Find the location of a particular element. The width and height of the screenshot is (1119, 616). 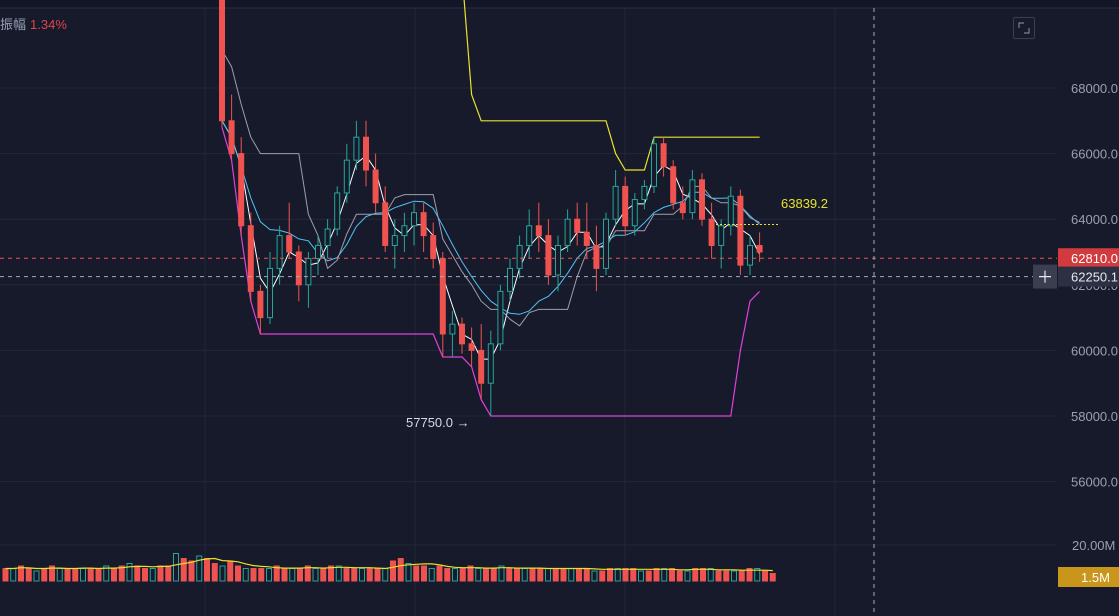

price-tick-5: 58000.0 is located at coordinates (1094, 416).